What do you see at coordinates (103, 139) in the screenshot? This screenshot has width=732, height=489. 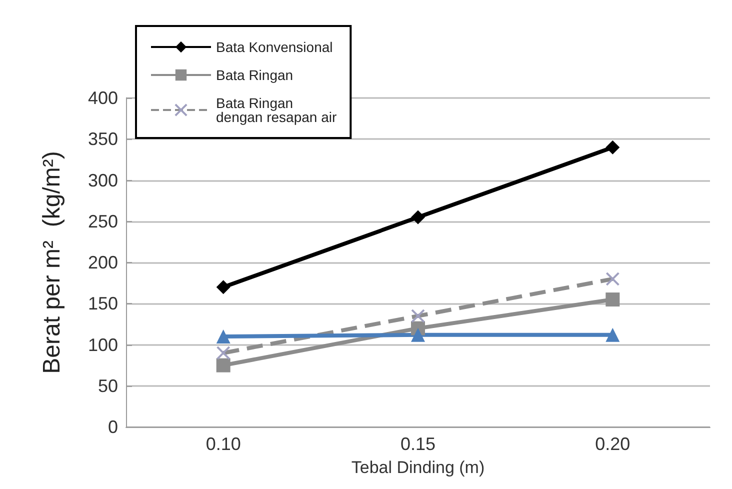 I see `y-tick-label: 350` at bounding box center [103, 139].